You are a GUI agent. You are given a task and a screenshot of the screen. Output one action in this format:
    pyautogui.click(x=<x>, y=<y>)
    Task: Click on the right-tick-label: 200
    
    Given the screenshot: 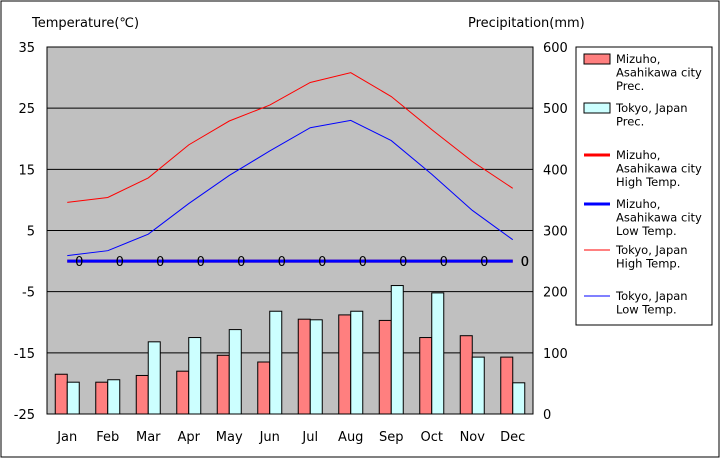 What is the action you would take?
    pyautogui.click(x=555, y=293)
    